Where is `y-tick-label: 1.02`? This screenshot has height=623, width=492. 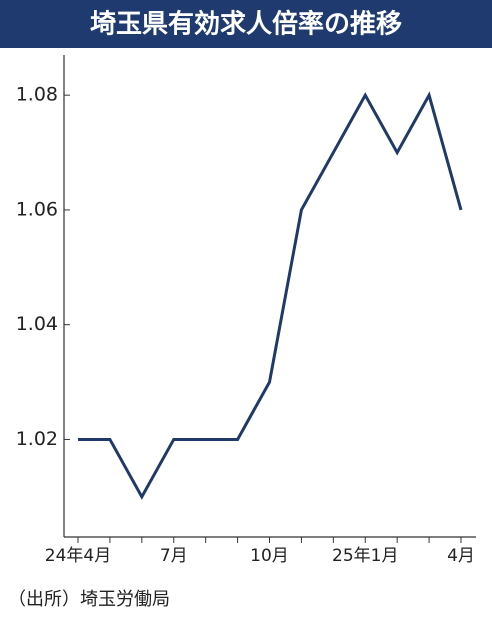 y-tick-label: 1.02 is located at coordinates (37, 439).